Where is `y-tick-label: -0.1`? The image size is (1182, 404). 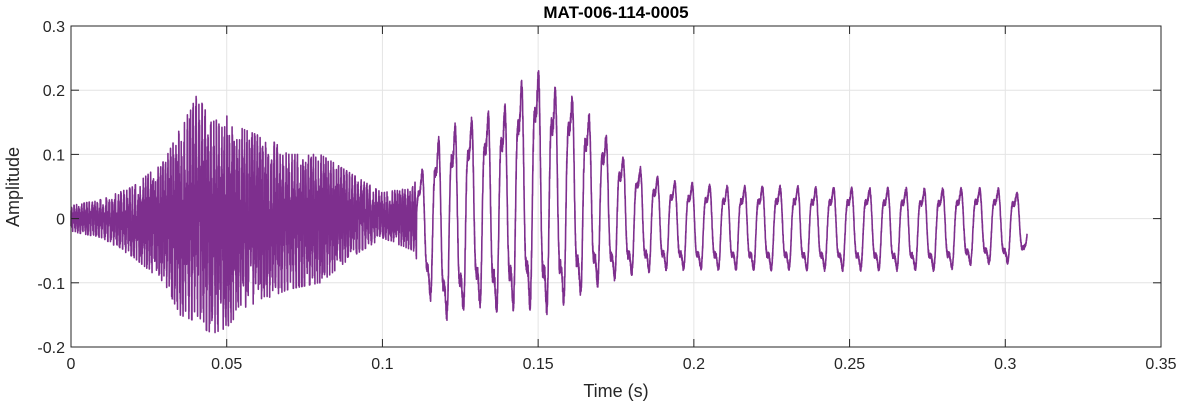
y-tick-label: -0.1 is located at coordinates (51, 284).